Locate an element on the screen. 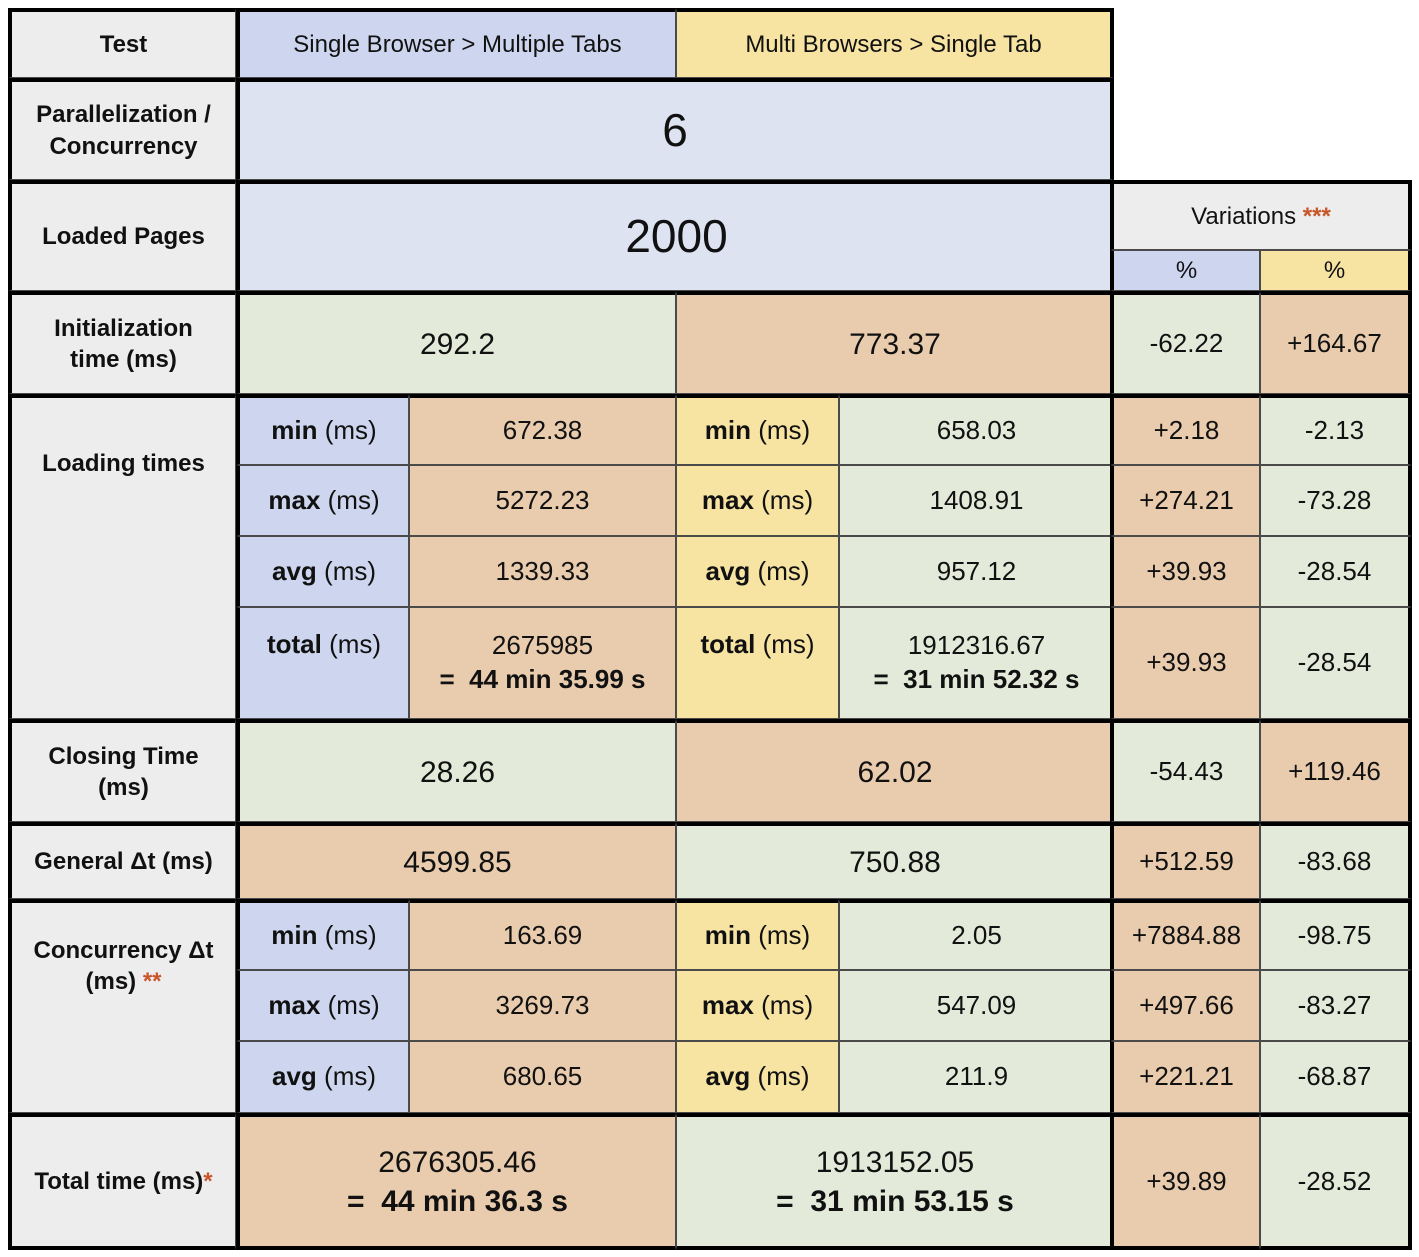  variations-header-text: Variations *** is located at coordinates (1261, 216).